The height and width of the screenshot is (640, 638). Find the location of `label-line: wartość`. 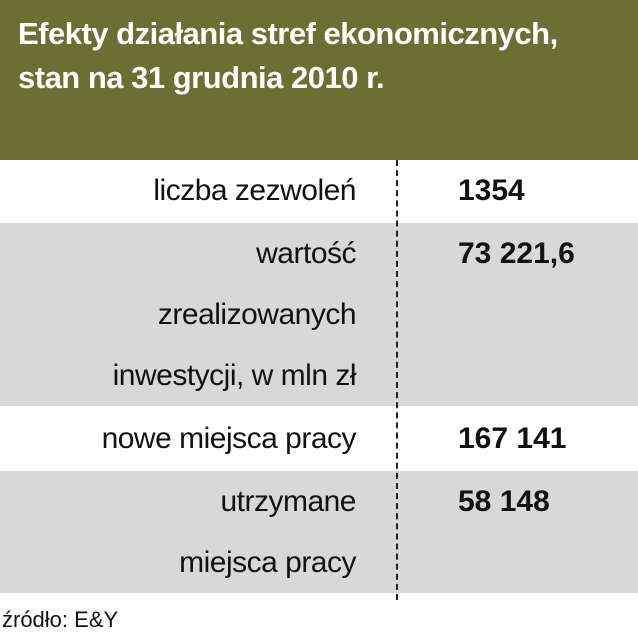

label-line: wartość is located at coordinates (306, 253).